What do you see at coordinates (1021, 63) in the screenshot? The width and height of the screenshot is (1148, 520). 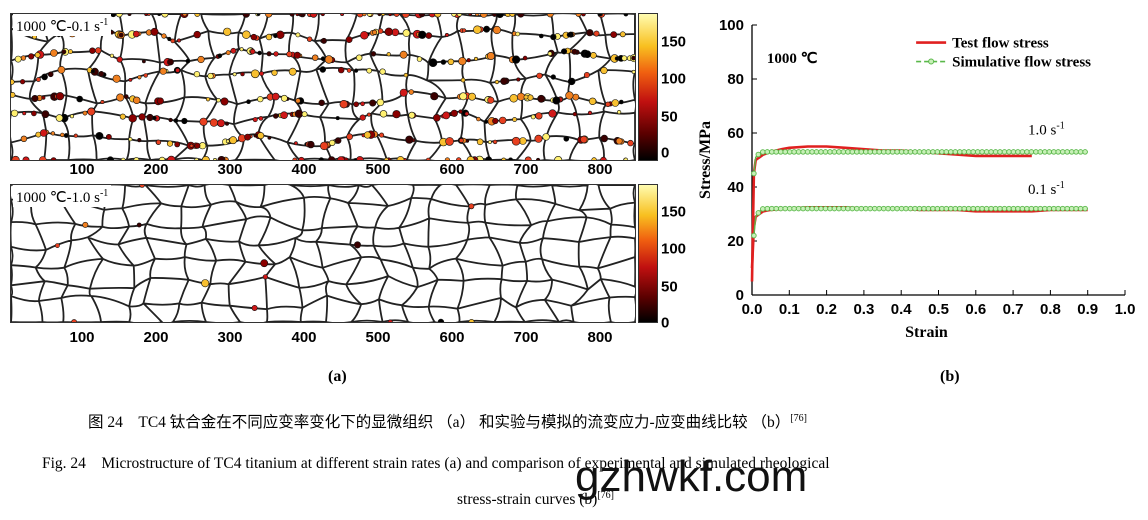 I see `legend-label-sim: Simulative flow stress` at bounding box center [1021, 63].